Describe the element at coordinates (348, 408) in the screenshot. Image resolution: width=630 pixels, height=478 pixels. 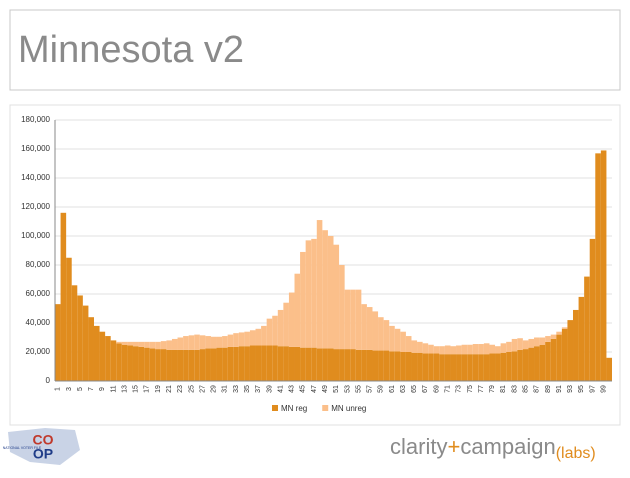
I see `legend-label: MN unreg` at that location.